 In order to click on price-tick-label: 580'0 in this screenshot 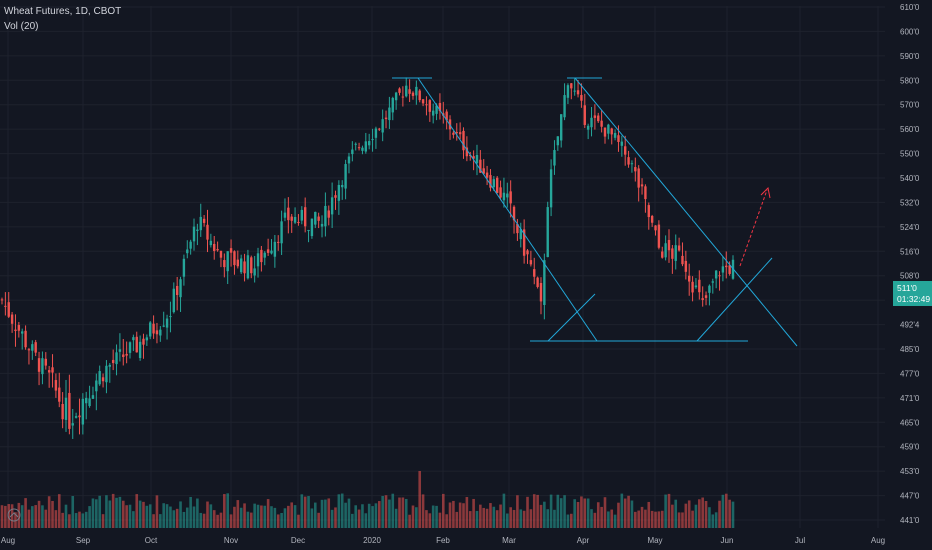, I will do `click(910, 80)`.